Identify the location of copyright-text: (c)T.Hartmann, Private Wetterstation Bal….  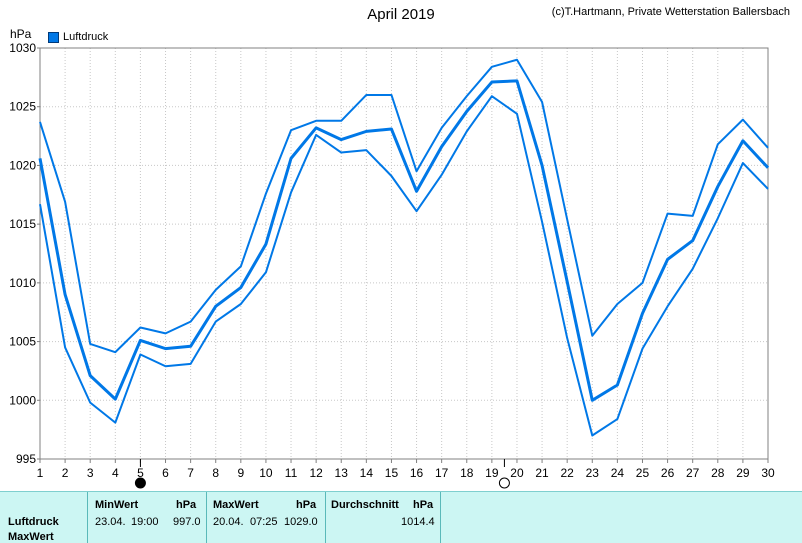
(670, 12).